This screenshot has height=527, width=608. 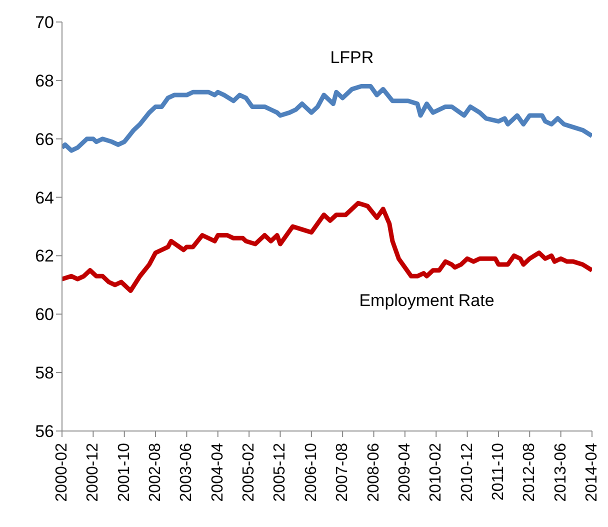 I want to click on y-tick-label: 56, so click(x=44, y=432).